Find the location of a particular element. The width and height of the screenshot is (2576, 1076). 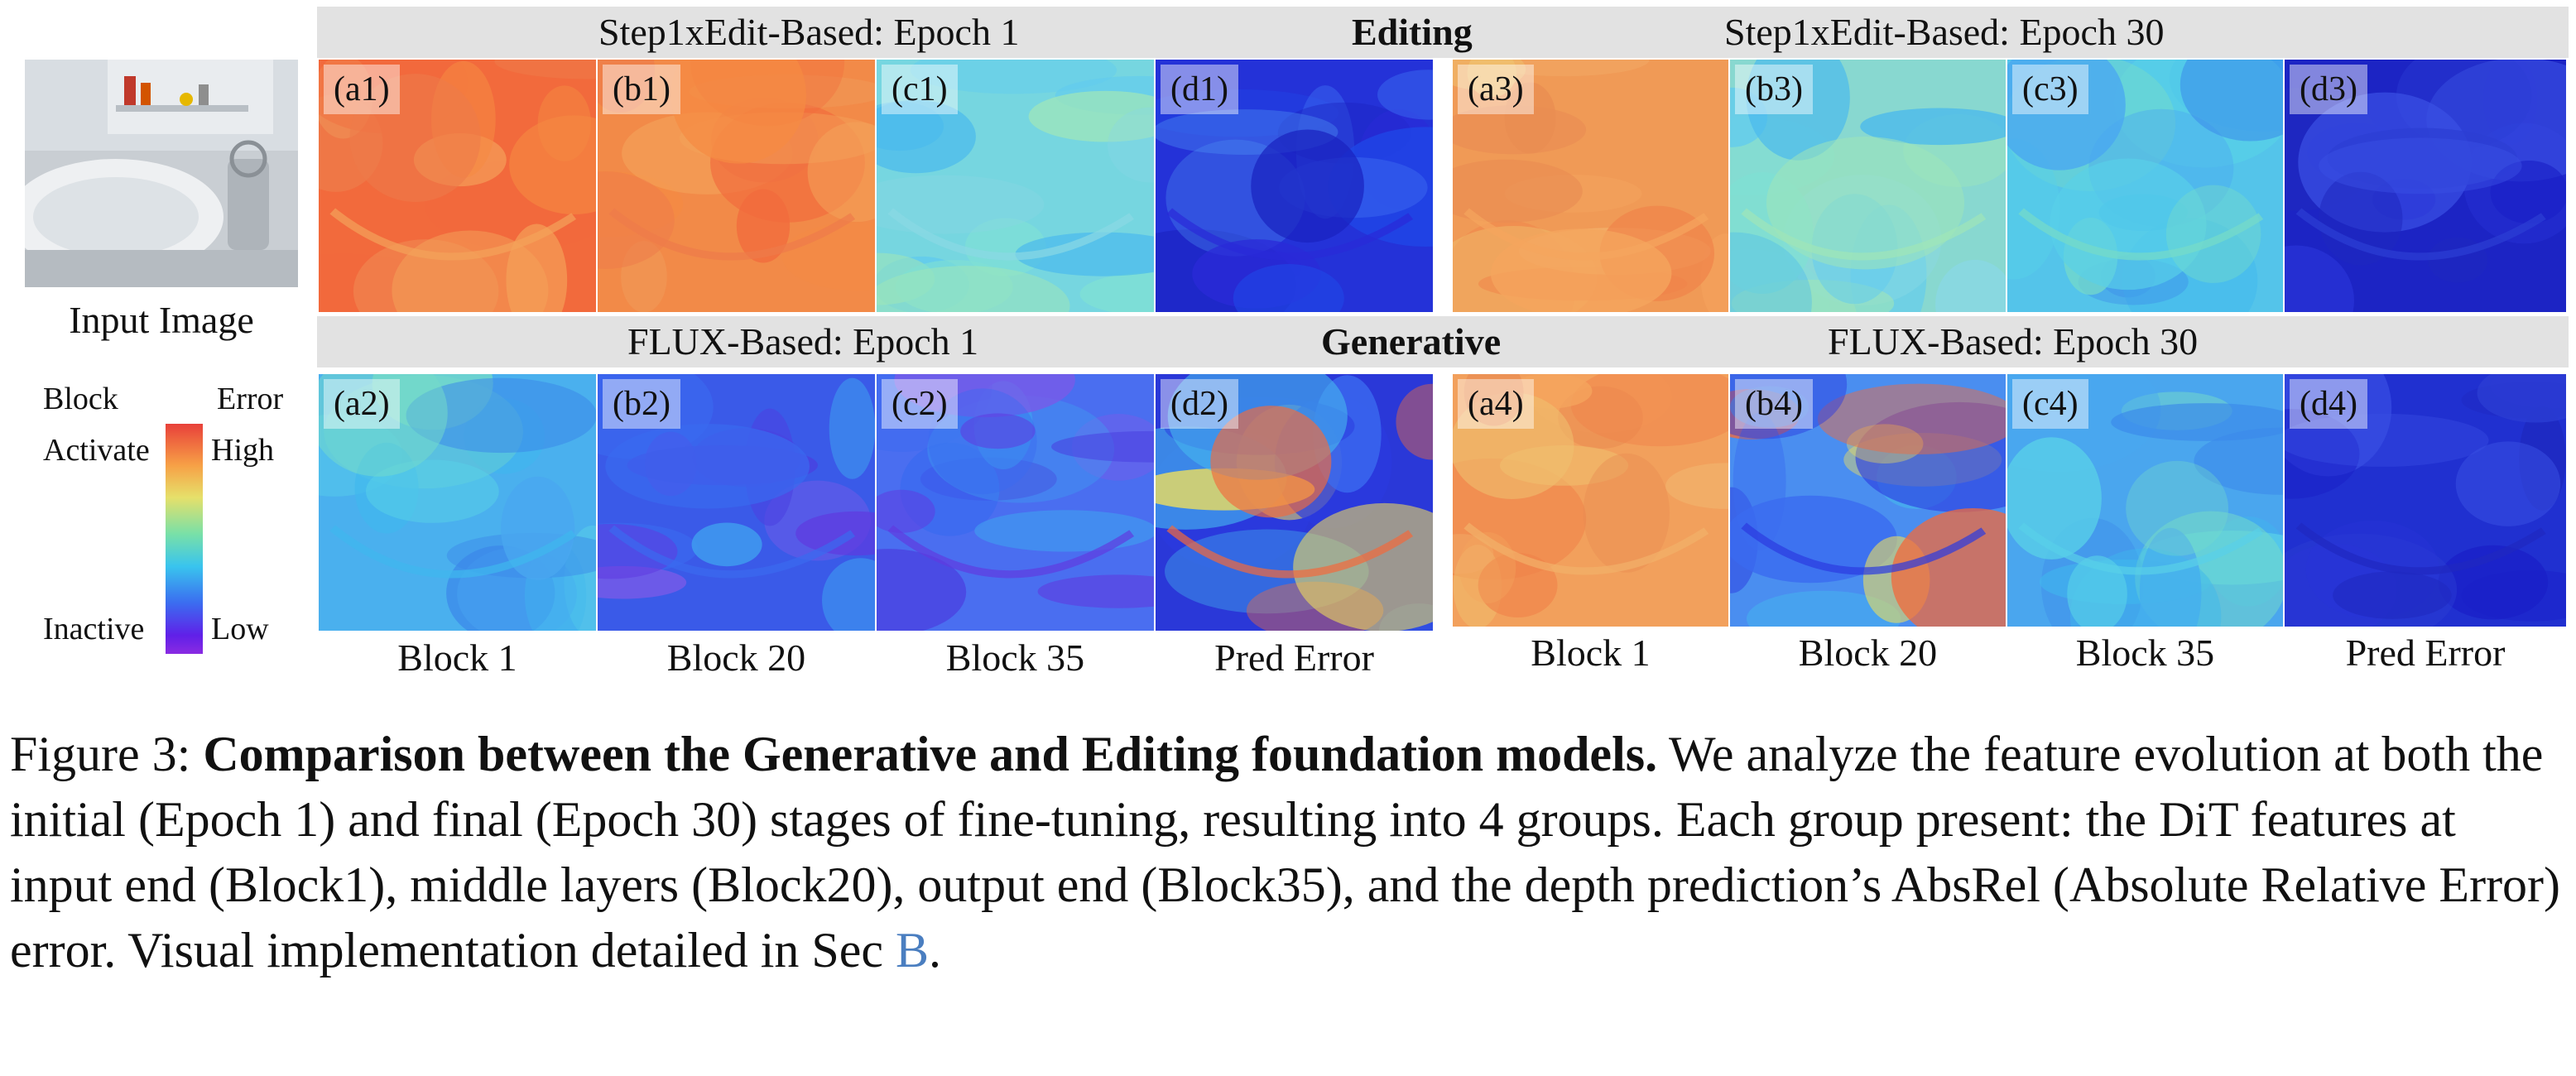

input-image-label: Input Image is located at coordinates (161, 320).